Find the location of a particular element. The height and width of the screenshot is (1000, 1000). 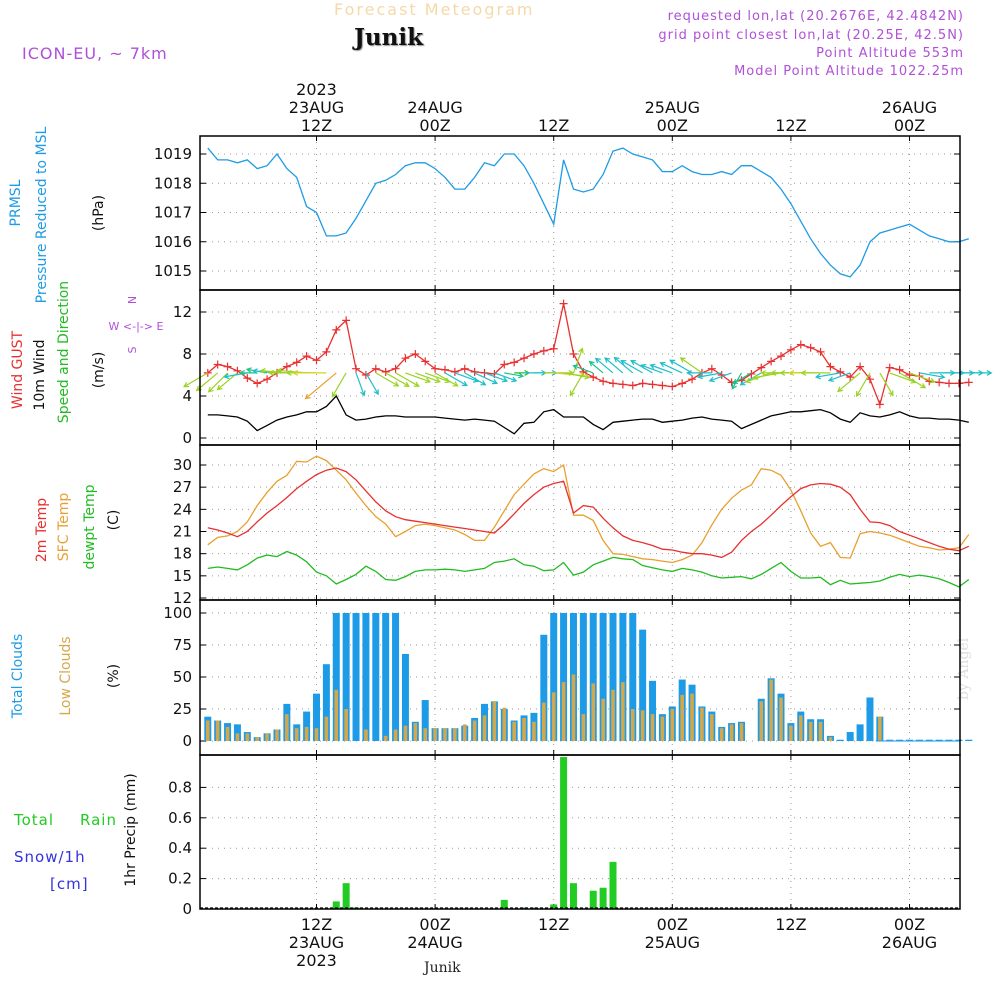

2m-temp-line is located at coordinates (588, 513).